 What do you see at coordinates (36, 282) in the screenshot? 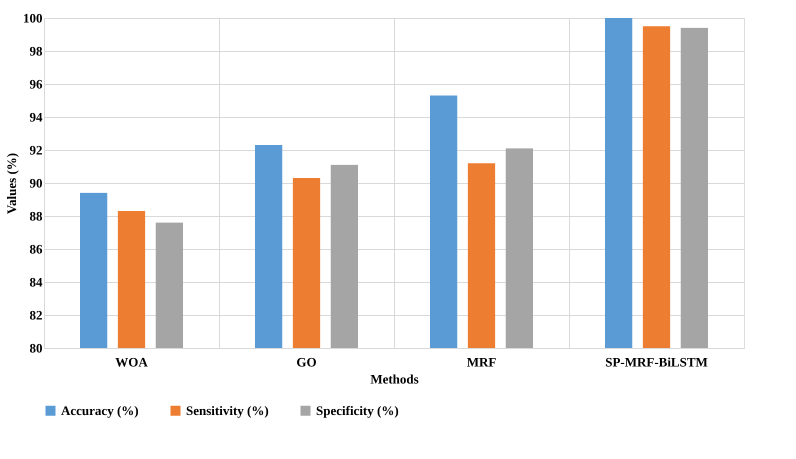
I see `y-tick-label: 84` at bounding box center [36, 282].